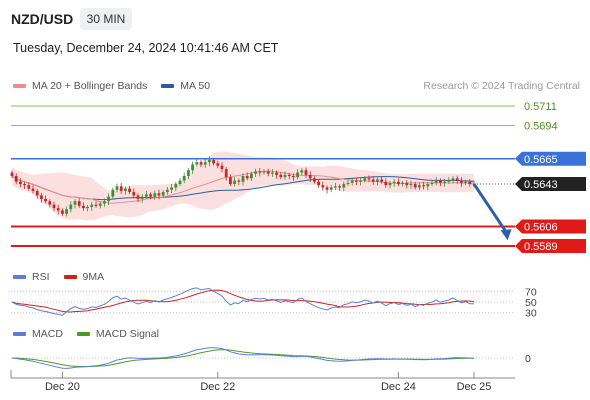  Describe the element at coordinates (168, 86) in the screenshot. I see `ma50-swatch` at that location.